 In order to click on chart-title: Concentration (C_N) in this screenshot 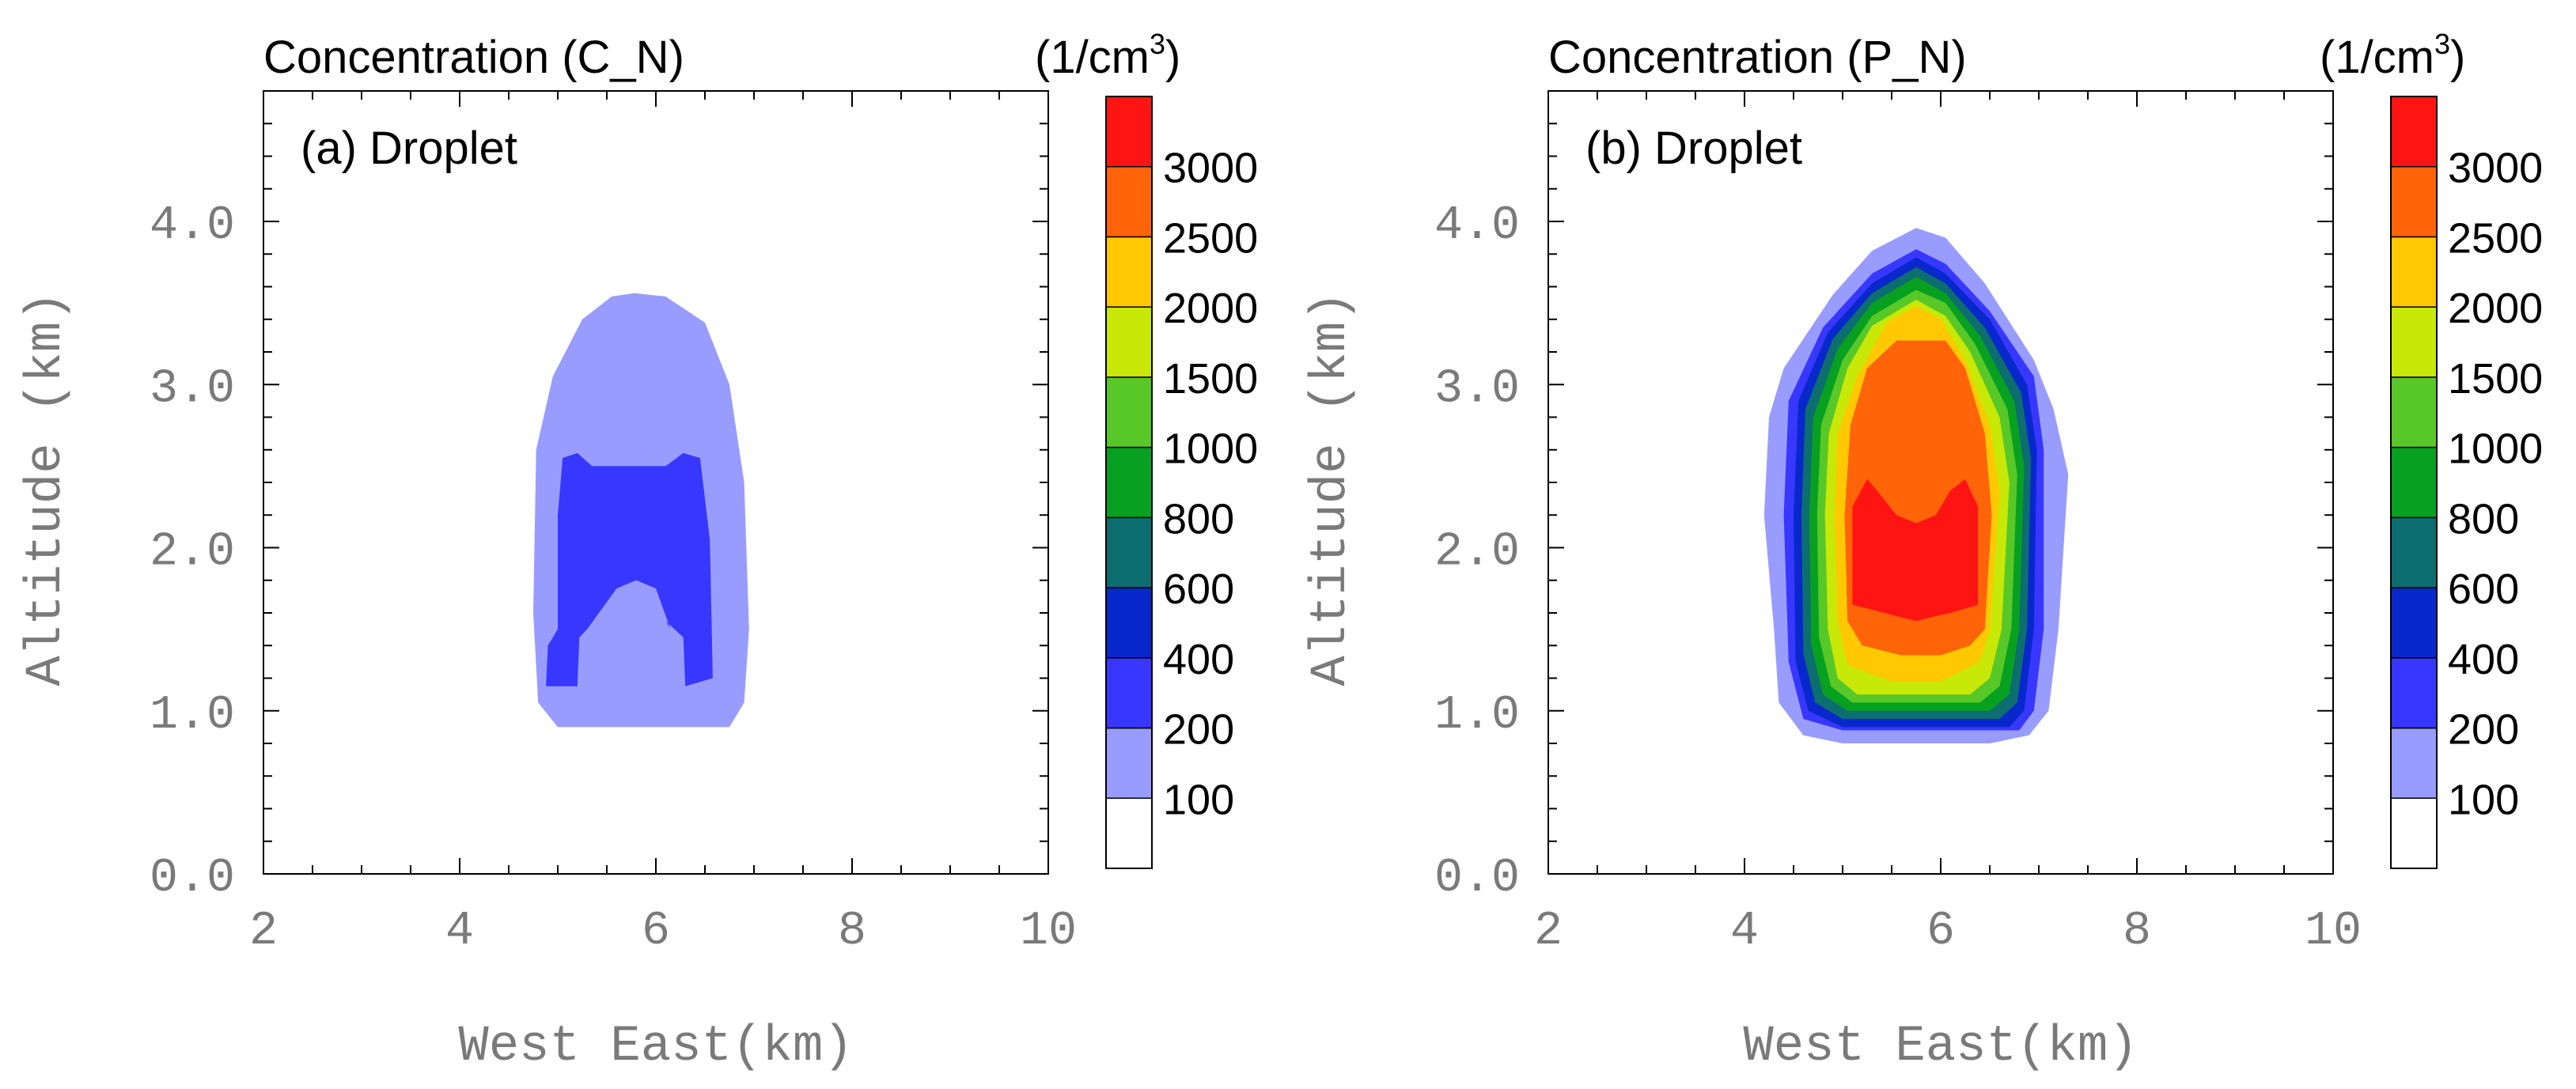, I will do `click(473, 57)`.